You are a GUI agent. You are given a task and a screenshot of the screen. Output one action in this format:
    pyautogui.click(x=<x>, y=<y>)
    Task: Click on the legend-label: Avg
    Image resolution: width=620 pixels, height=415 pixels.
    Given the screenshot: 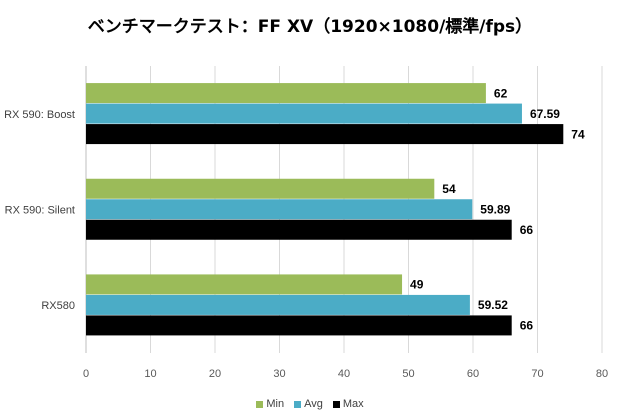 What is the action you would take?
    pyautogui.click(x=313, y=404)
    